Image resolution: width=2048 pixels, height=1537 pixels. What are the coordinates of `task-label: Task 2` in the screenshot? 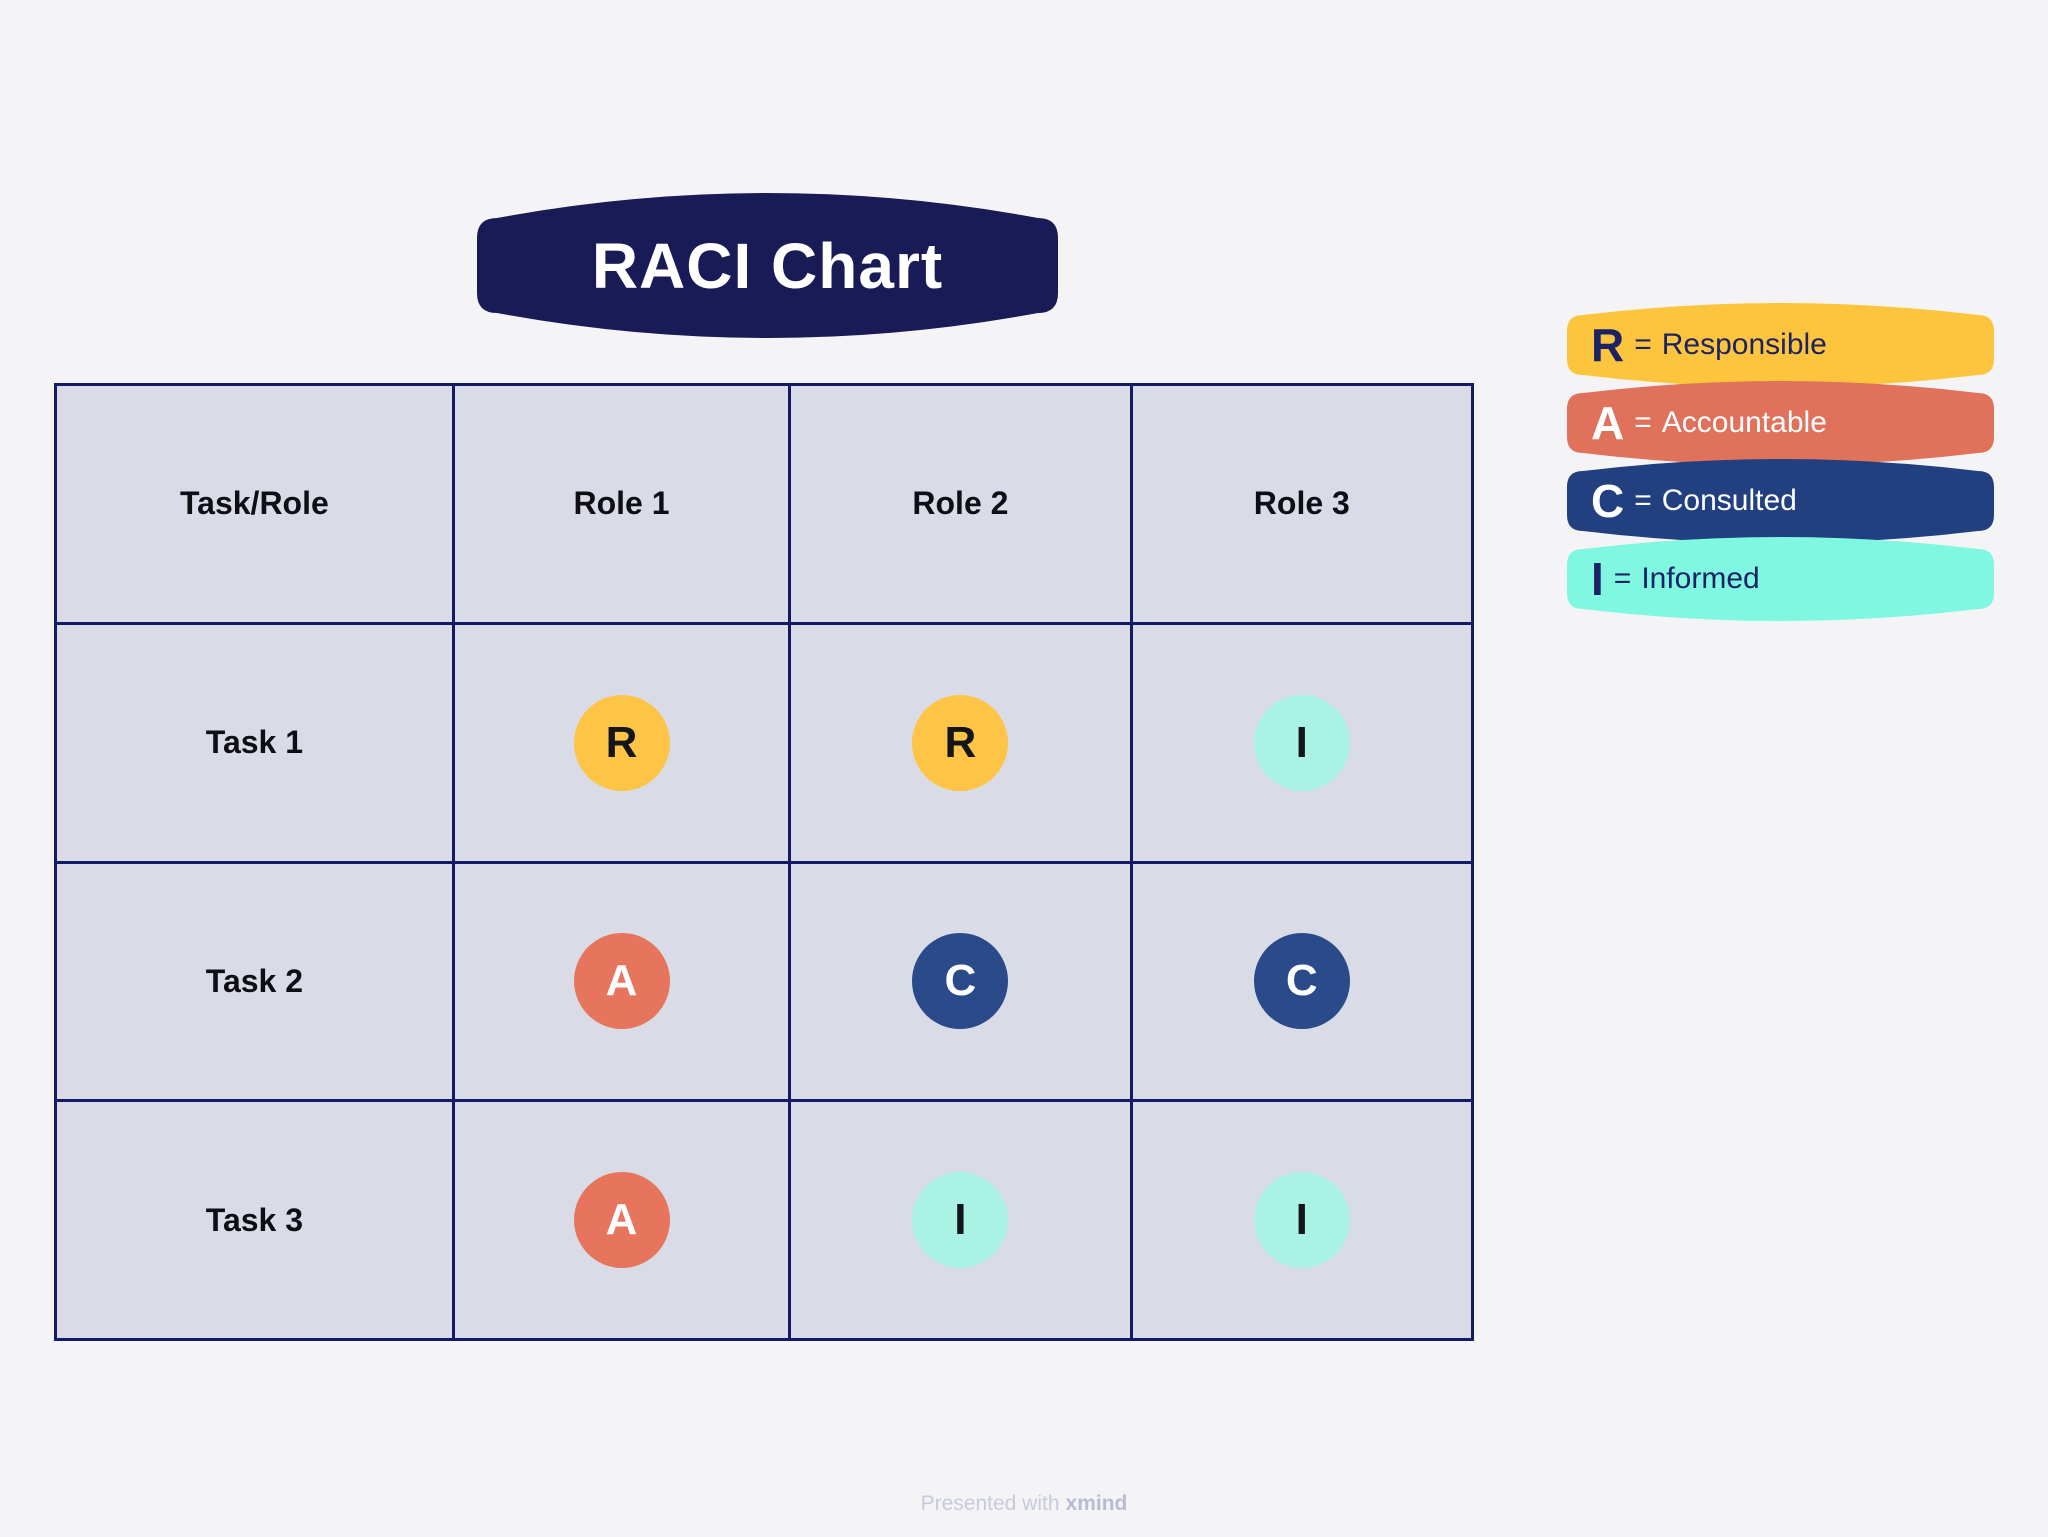 It's located at (254, 980).